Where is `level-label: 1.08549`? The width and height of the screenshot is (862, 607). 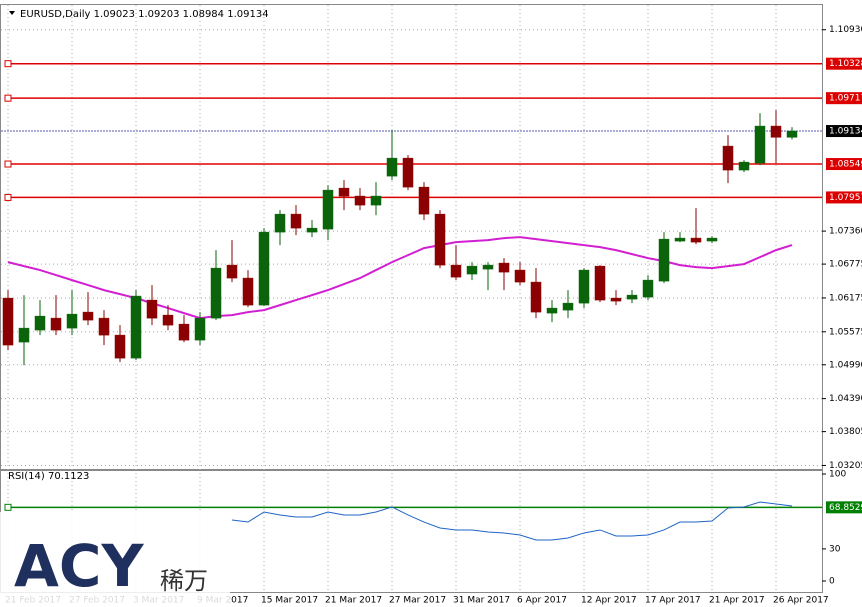
level-label: 1.08549 is located at coordinates (845, 165).